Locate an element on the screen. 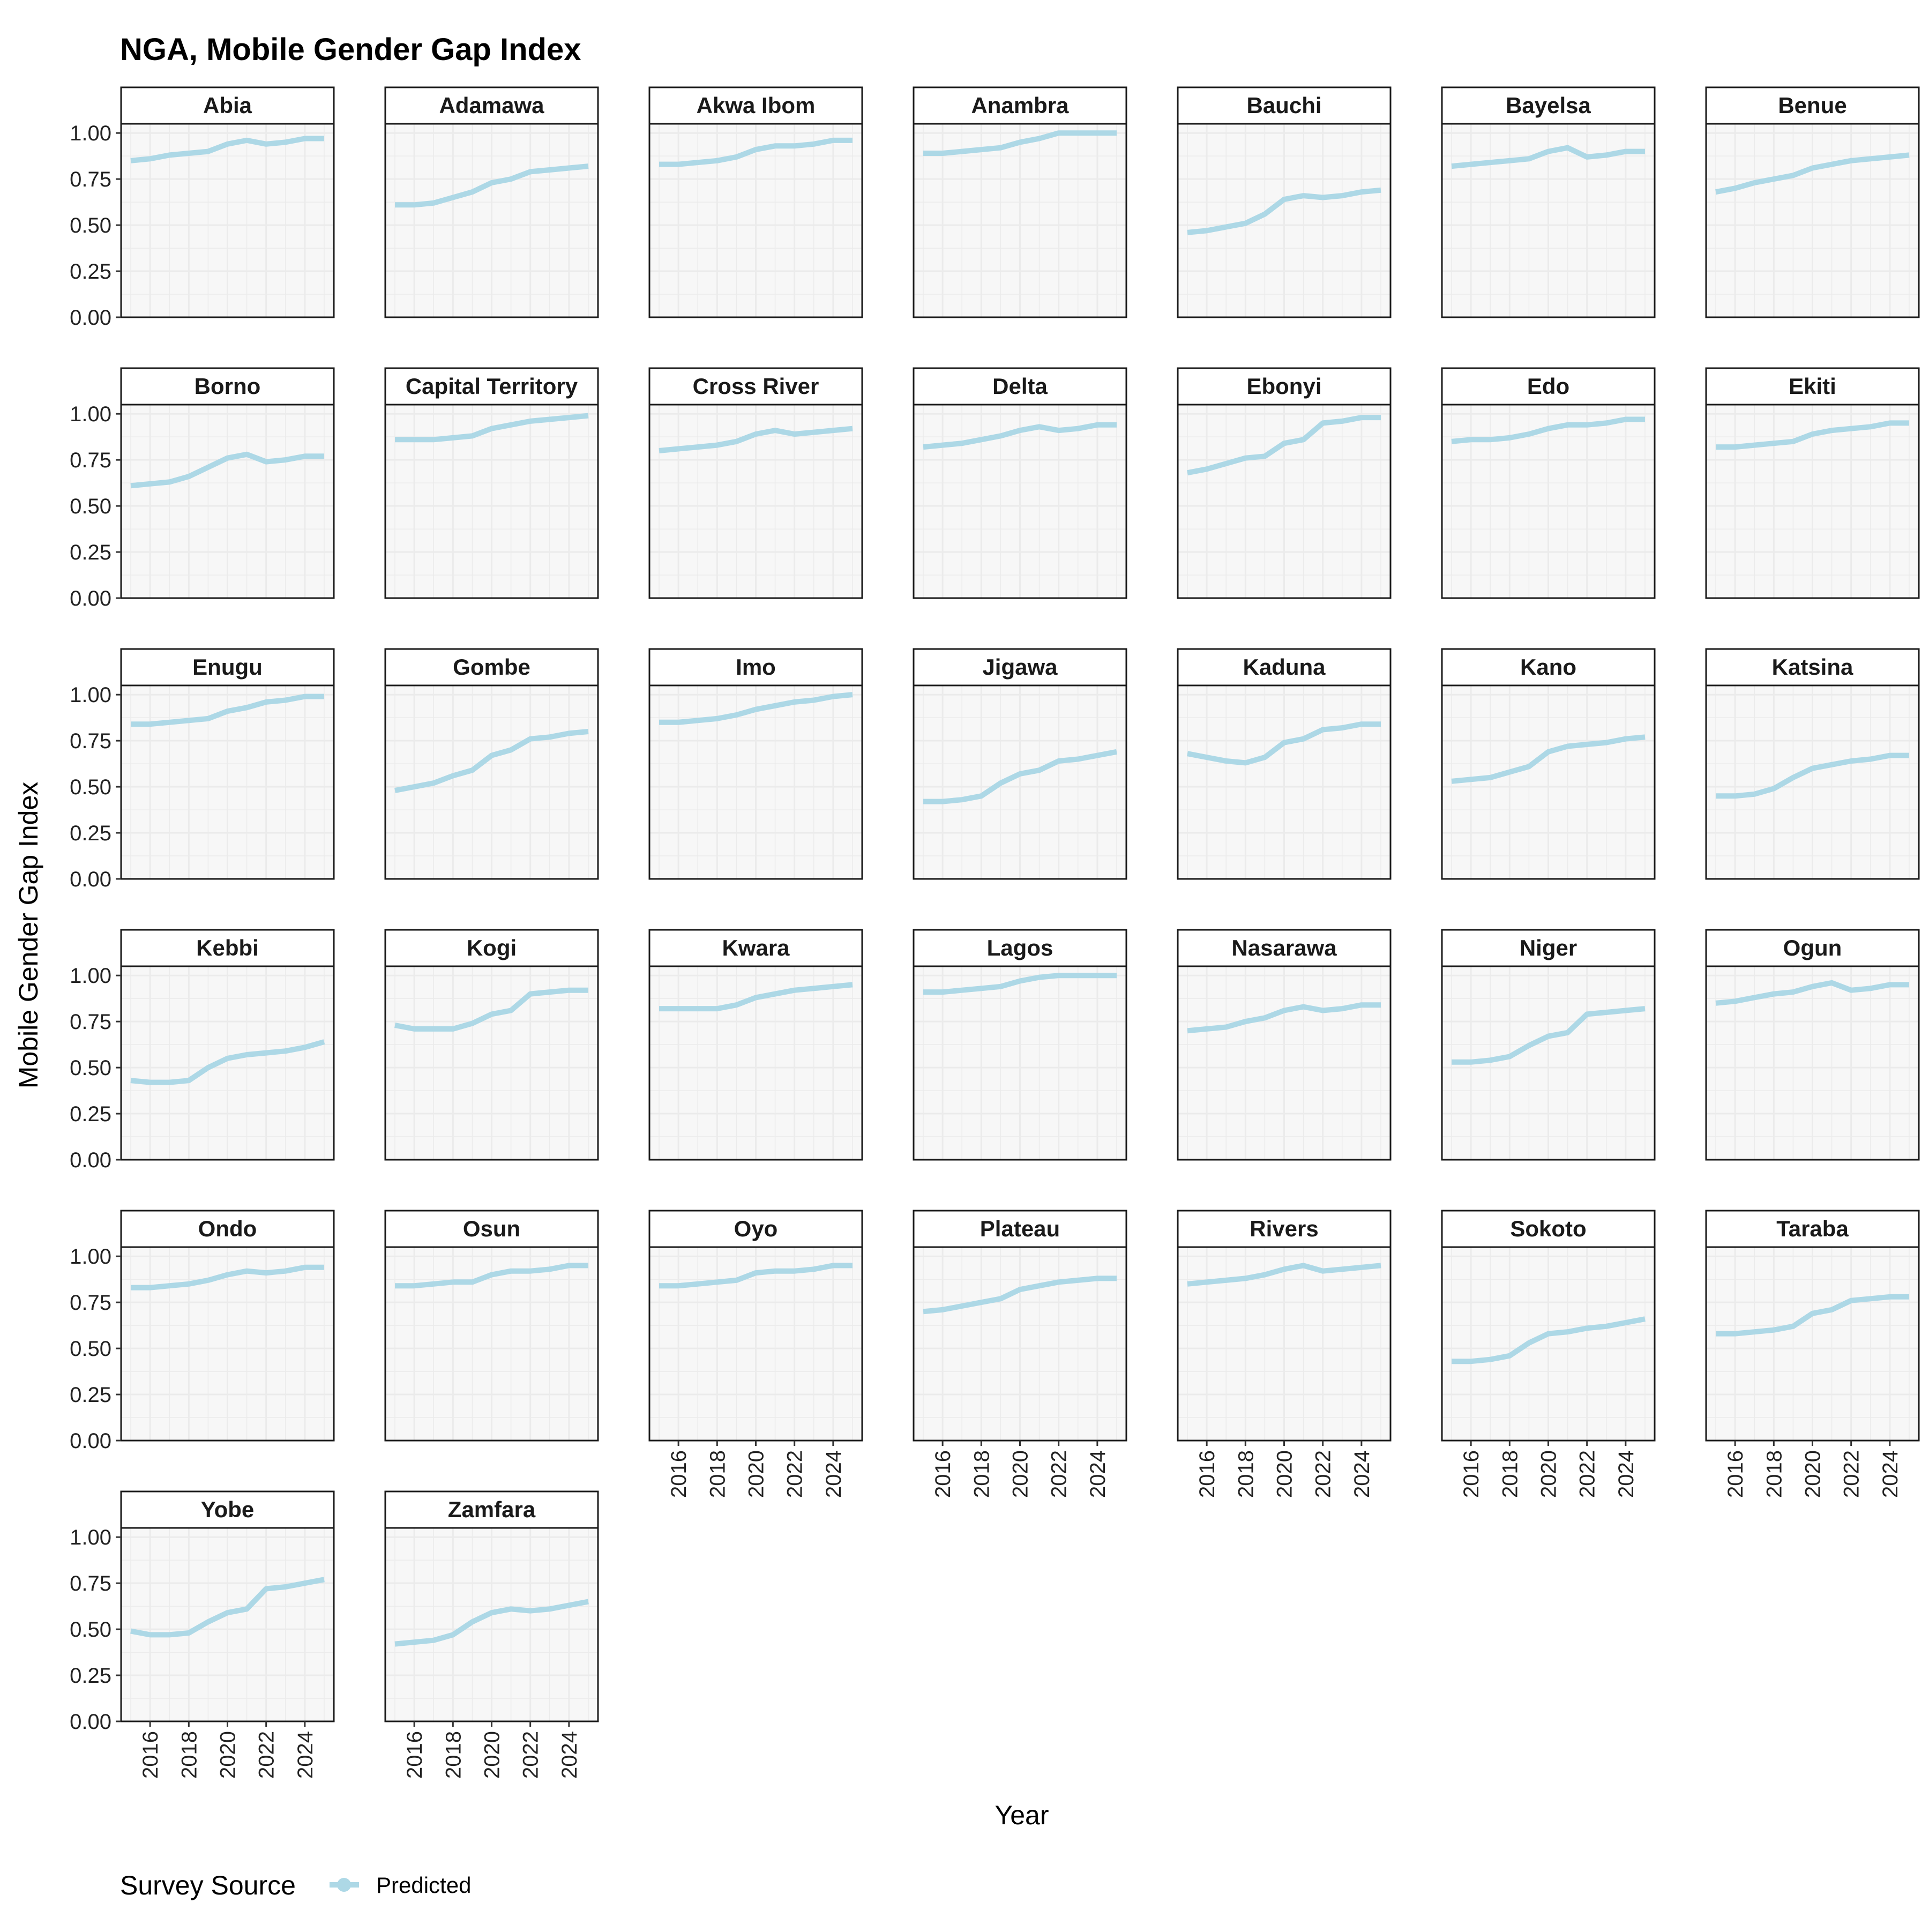  panel-abia: Abia 0.00 0.25 0.50 0.75 1.00 is located at coordinates (203, 208).